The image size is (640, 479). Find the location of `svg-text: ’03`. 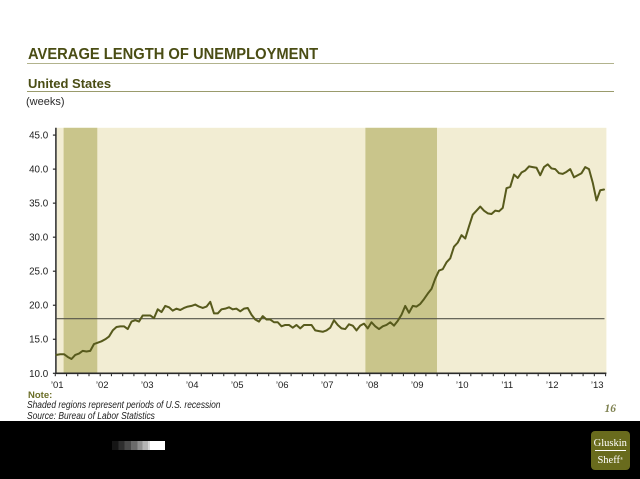

svg-text: ’03 is located at coordinates (147, 385).